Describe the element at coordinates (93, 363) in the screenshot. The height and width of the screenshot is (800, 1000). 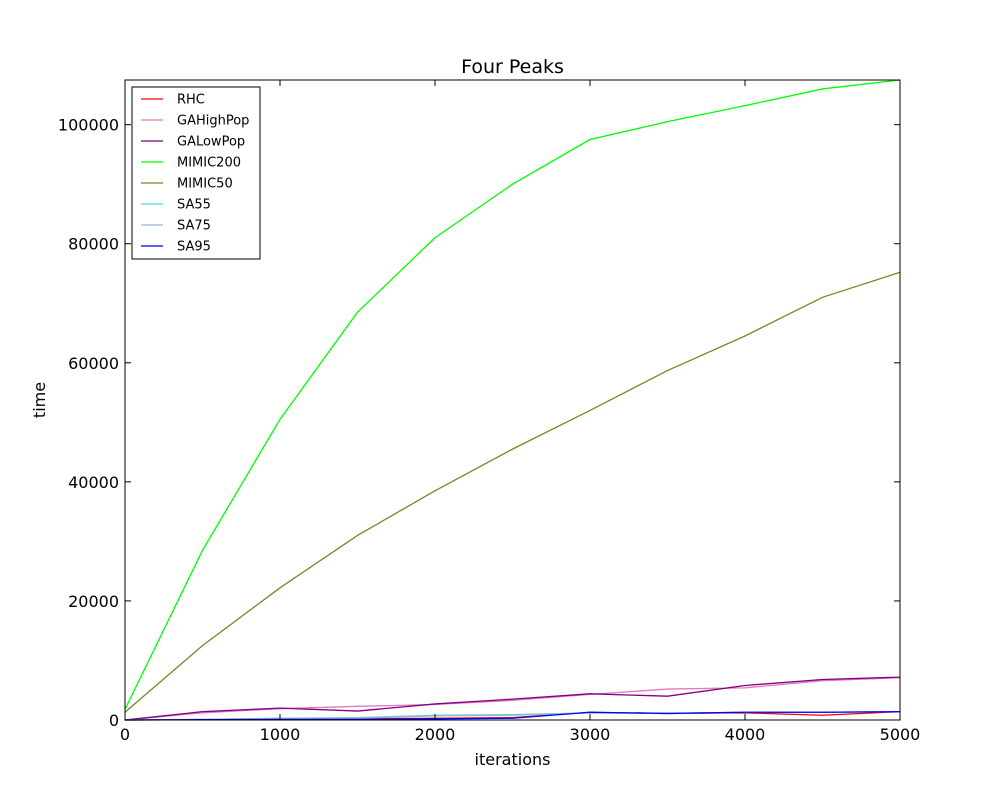
I see `y-tick-label: 60000` at that location.